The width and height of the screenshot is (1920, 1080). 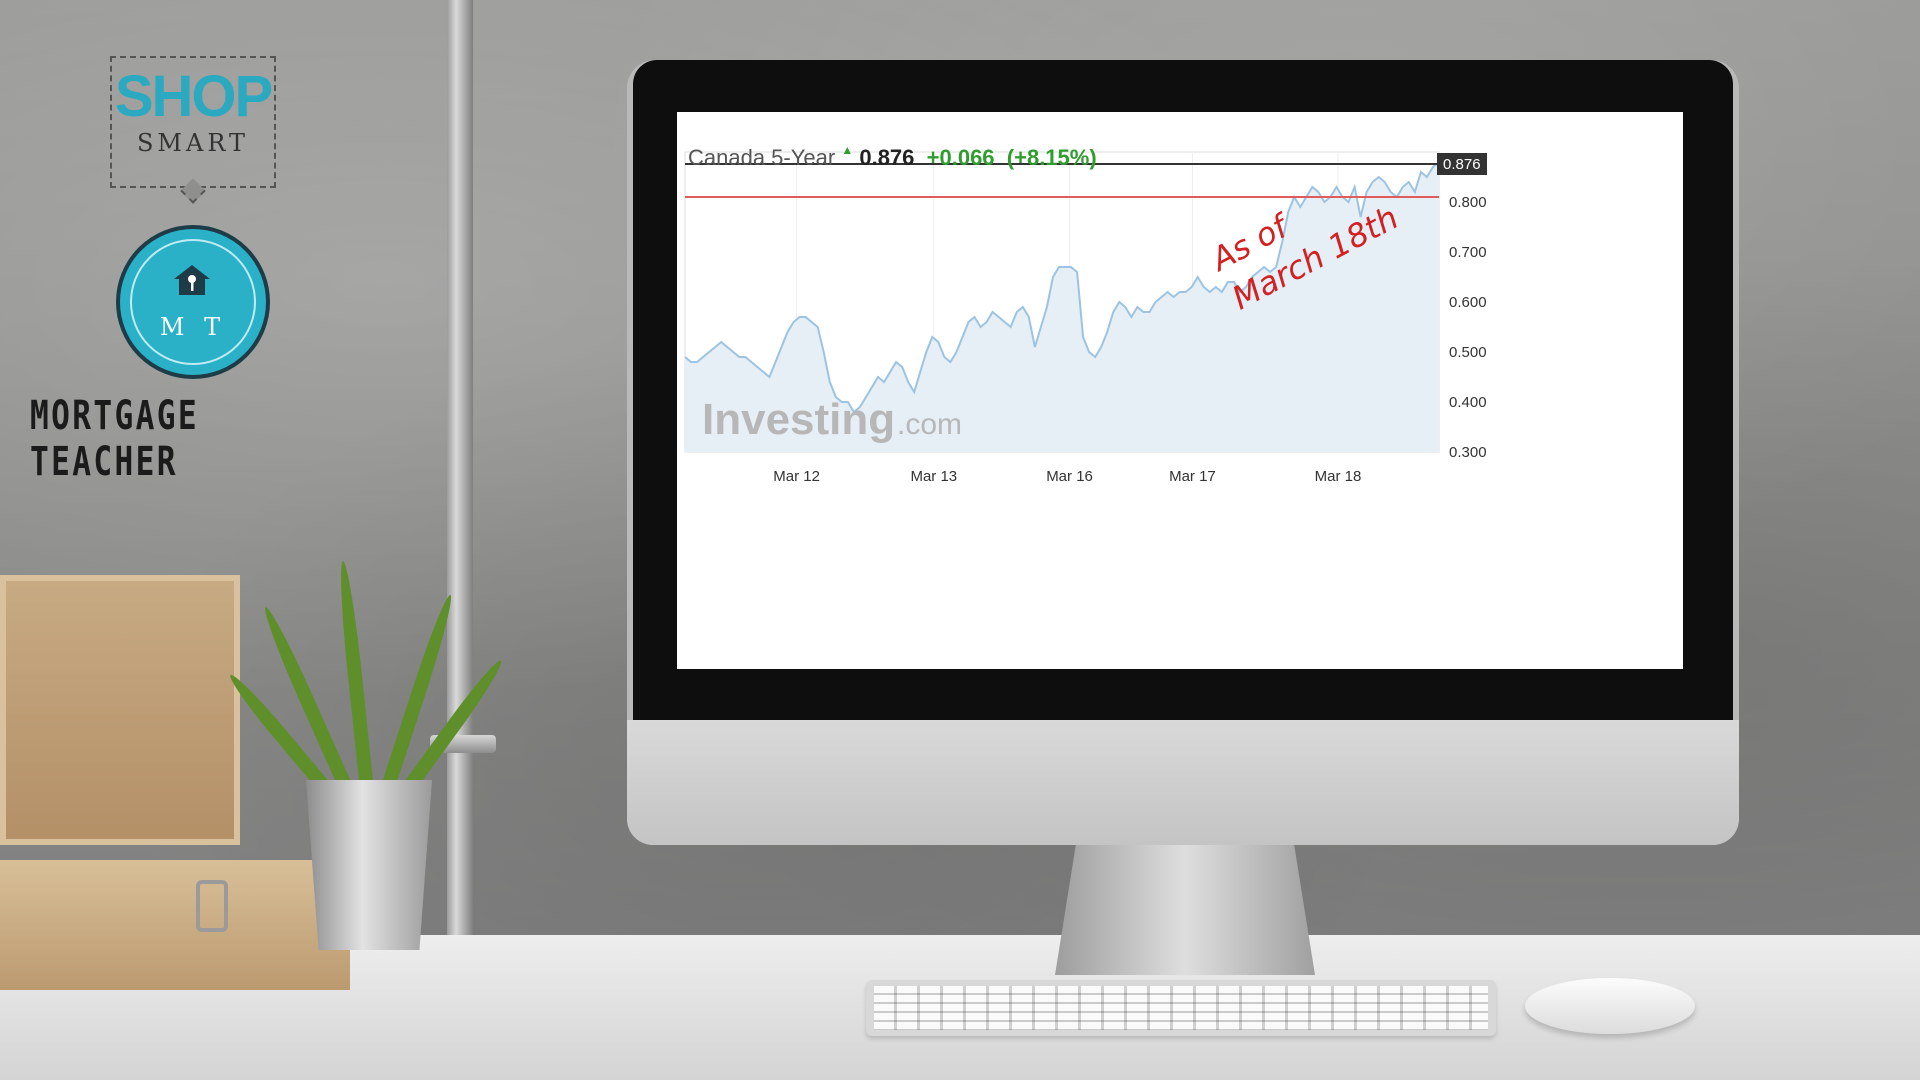 What do you see at coordinates (1468, 452) in the screenshot?
I see `y-tick-label: 0.300` at bounding box center [1468, 452].